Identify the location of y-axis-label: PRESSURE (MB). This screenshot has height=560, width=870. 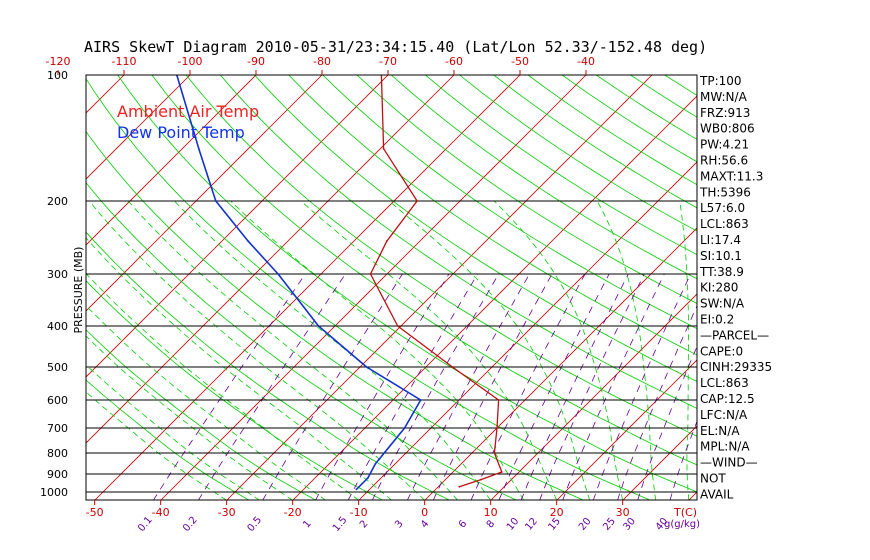
(78, 290).